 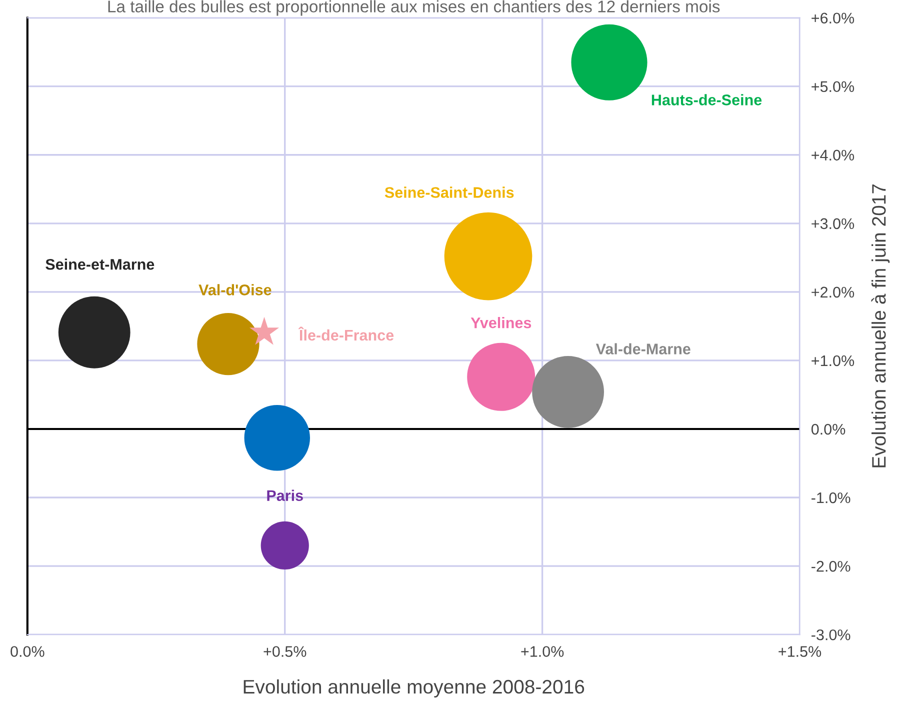 What do you see at coordinates (449, 192) in the screenshot?
I see `series-label: Seine-Saint-Denis` at bounding box center [449, 192].